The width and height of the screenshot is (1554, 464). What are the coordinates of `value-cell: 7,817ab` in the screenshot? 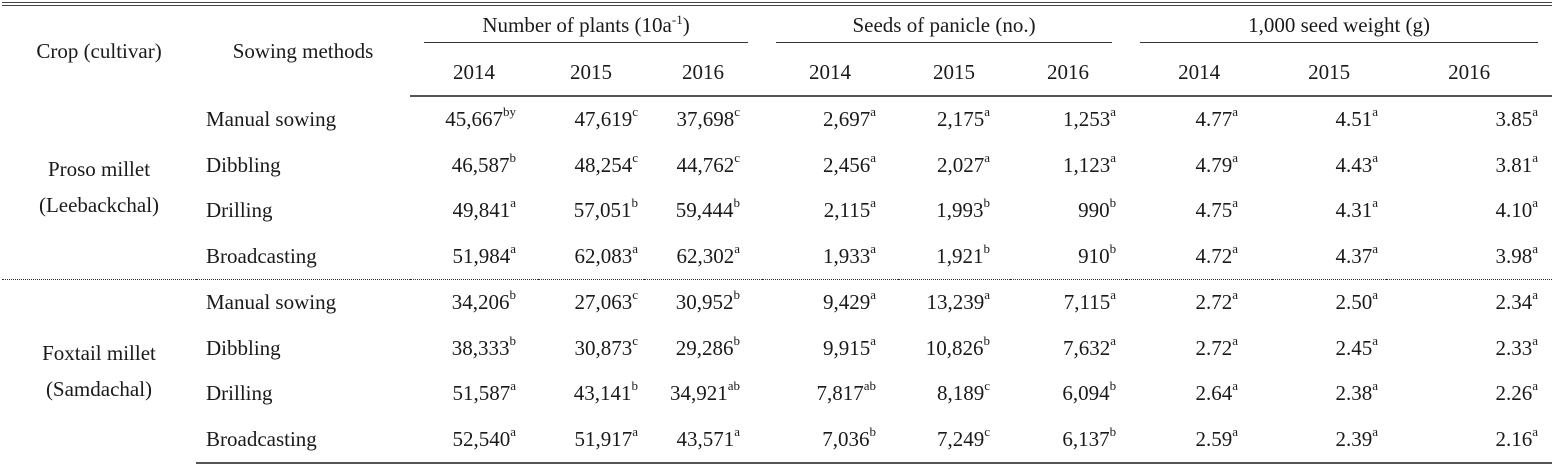 It's located at (830, 394).